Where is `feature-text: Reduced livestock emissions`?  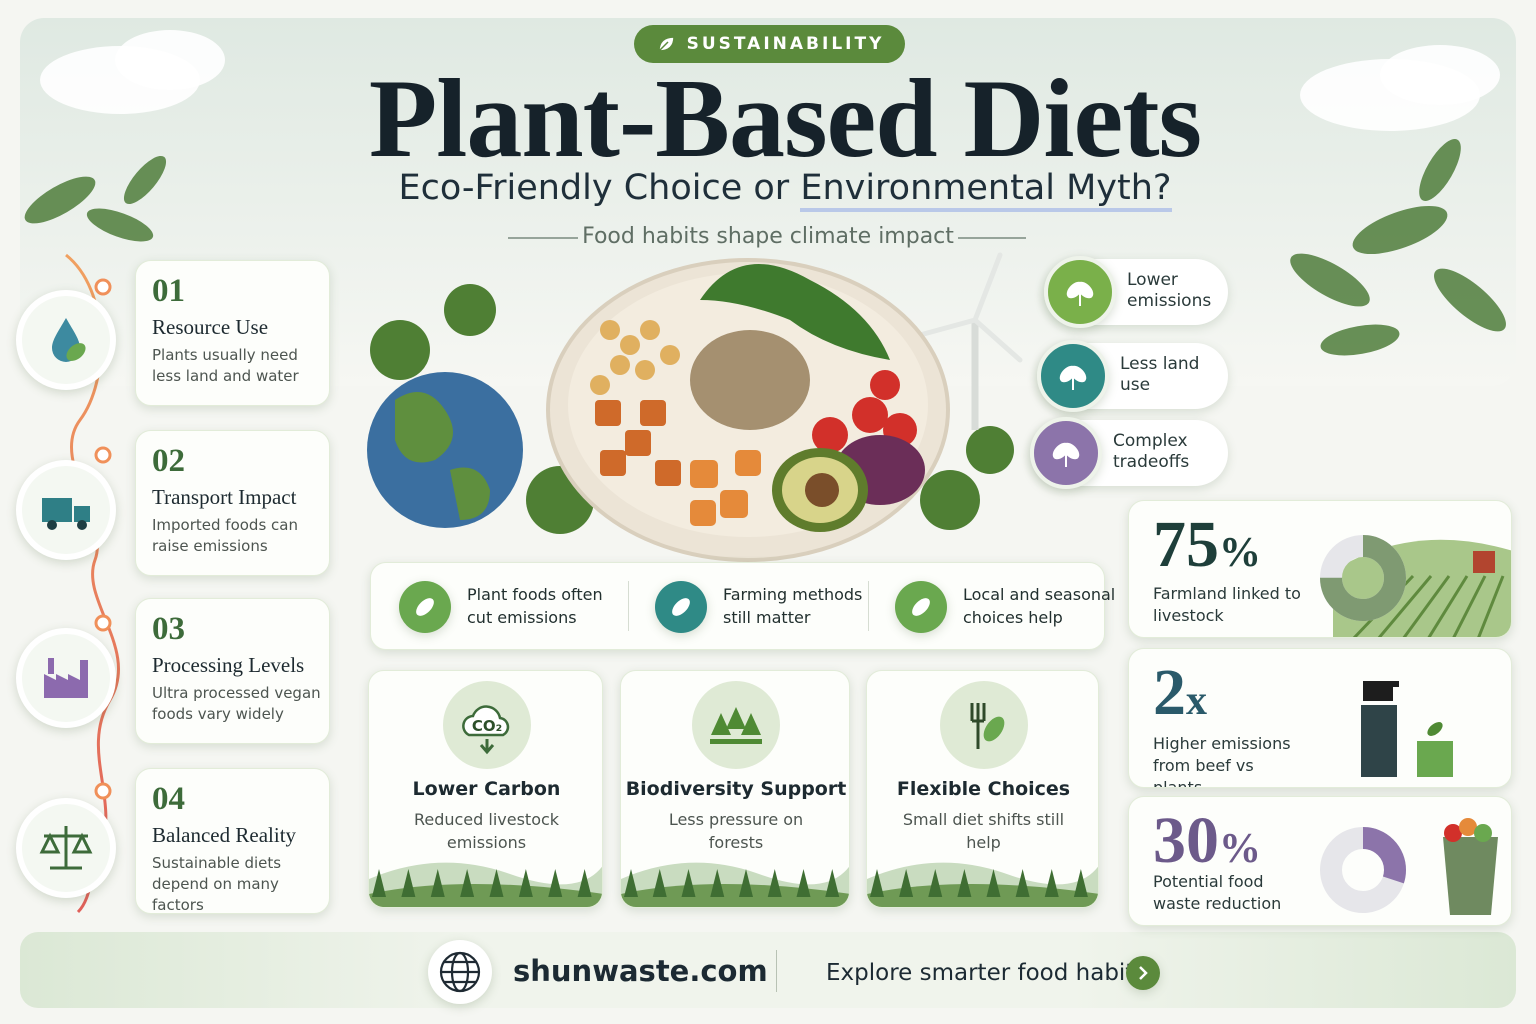
feature-text: Reduced livestock emissions is located at coordinates (486, 831).